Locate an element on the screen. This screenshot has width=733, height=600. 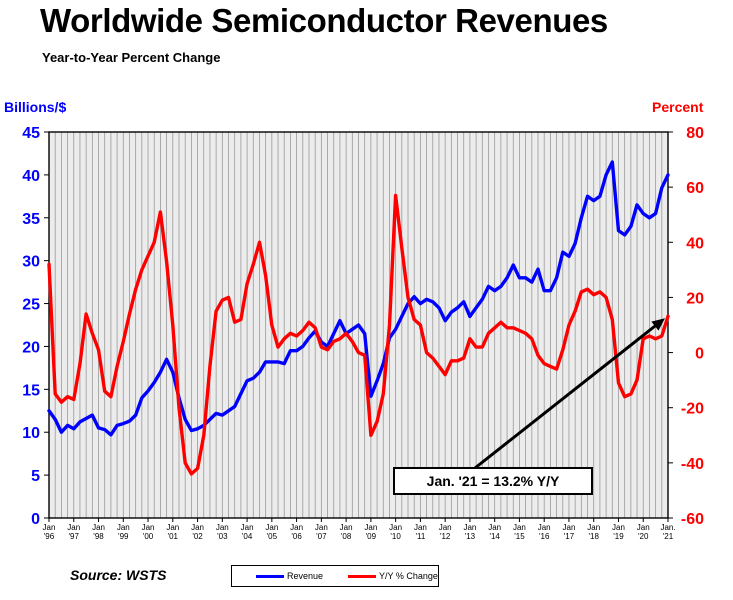
x-axis-tick-label: Jan '03 is located at coordinates (222, 532).